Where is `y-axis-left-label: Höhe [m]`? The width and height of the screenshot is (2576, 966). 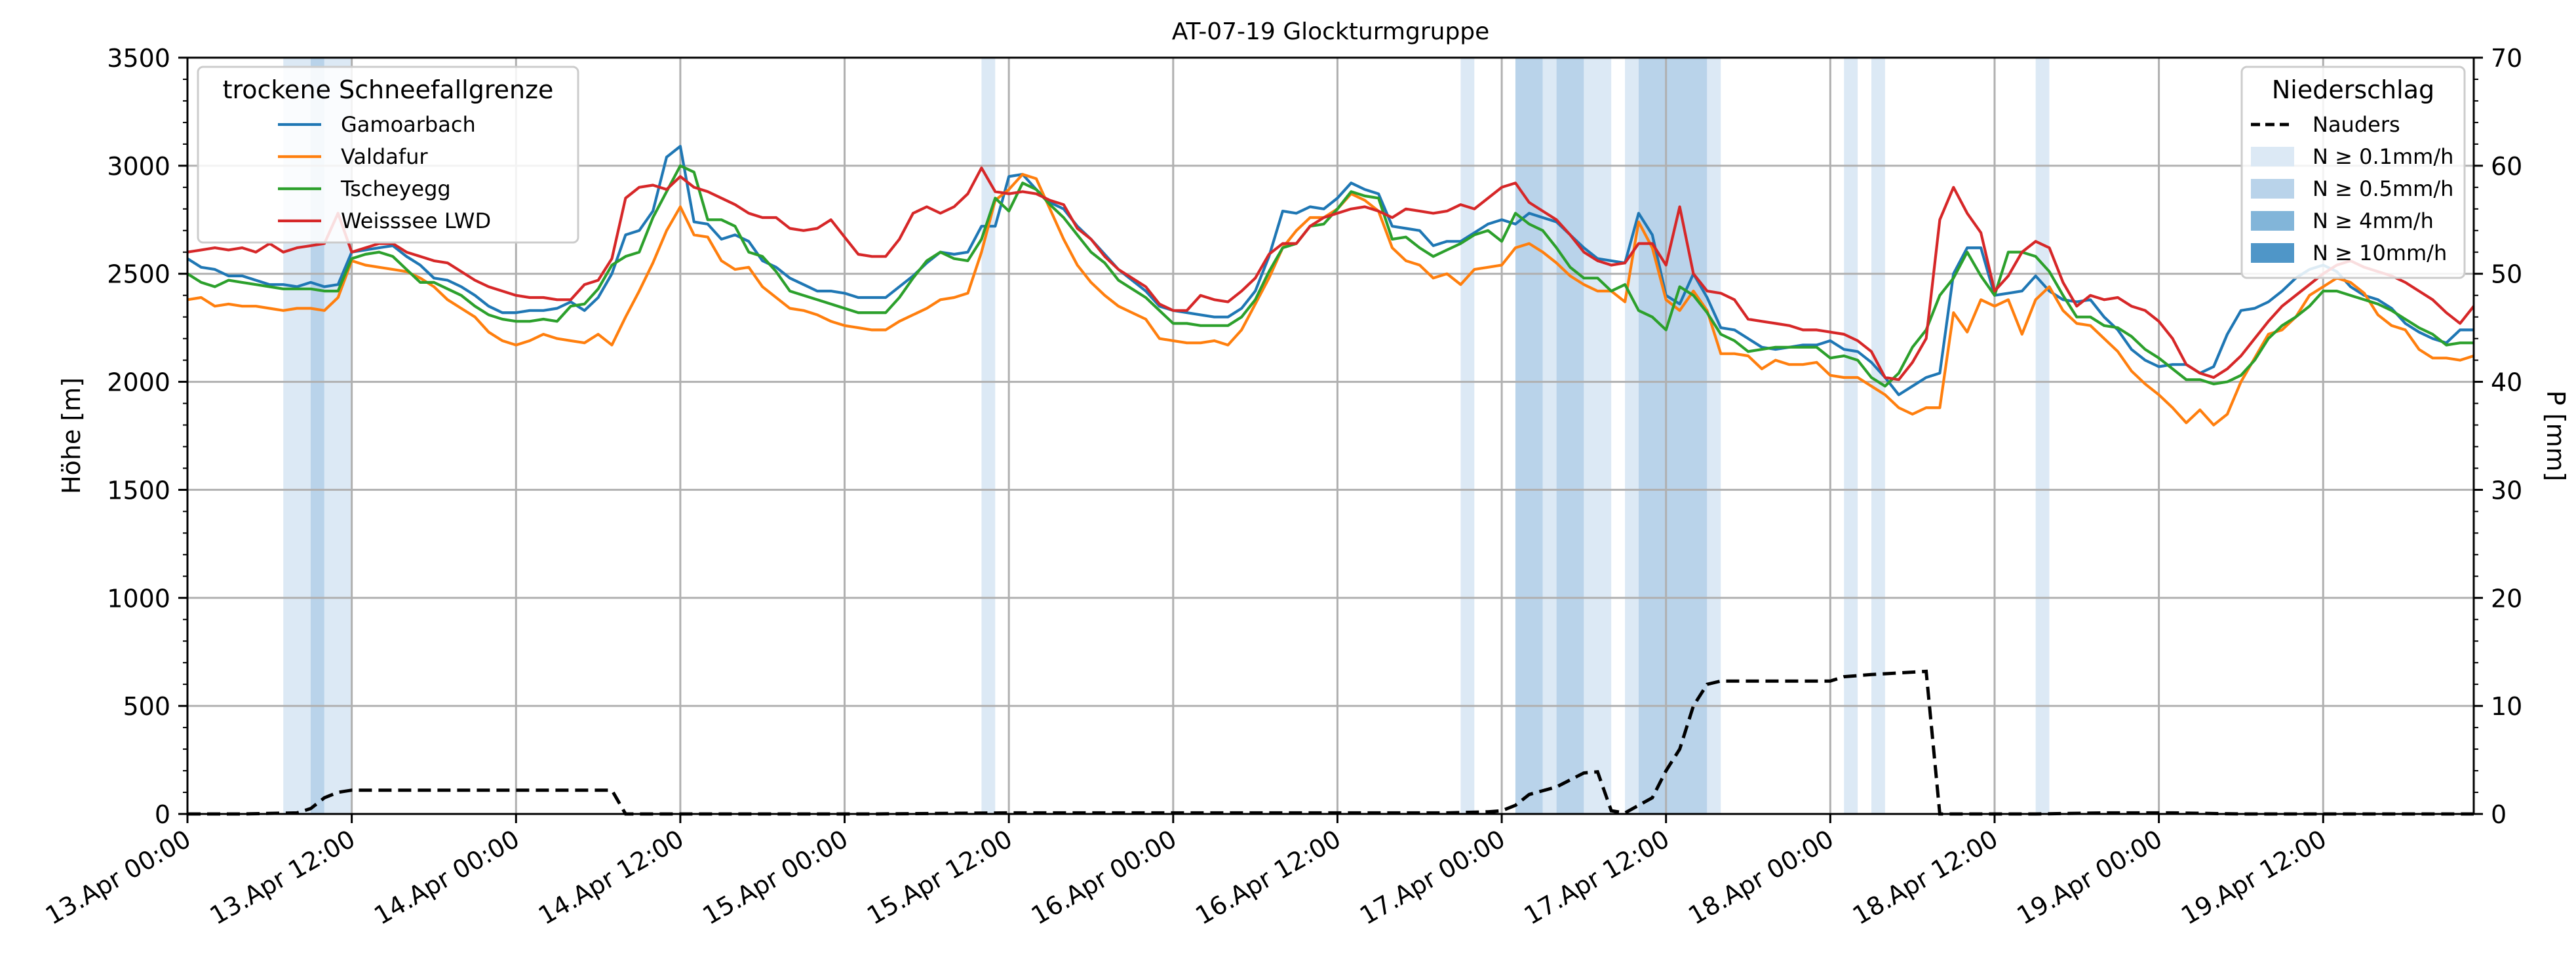
y-axis-left-label: Höhe [m] is located at coordinates (71, 435).